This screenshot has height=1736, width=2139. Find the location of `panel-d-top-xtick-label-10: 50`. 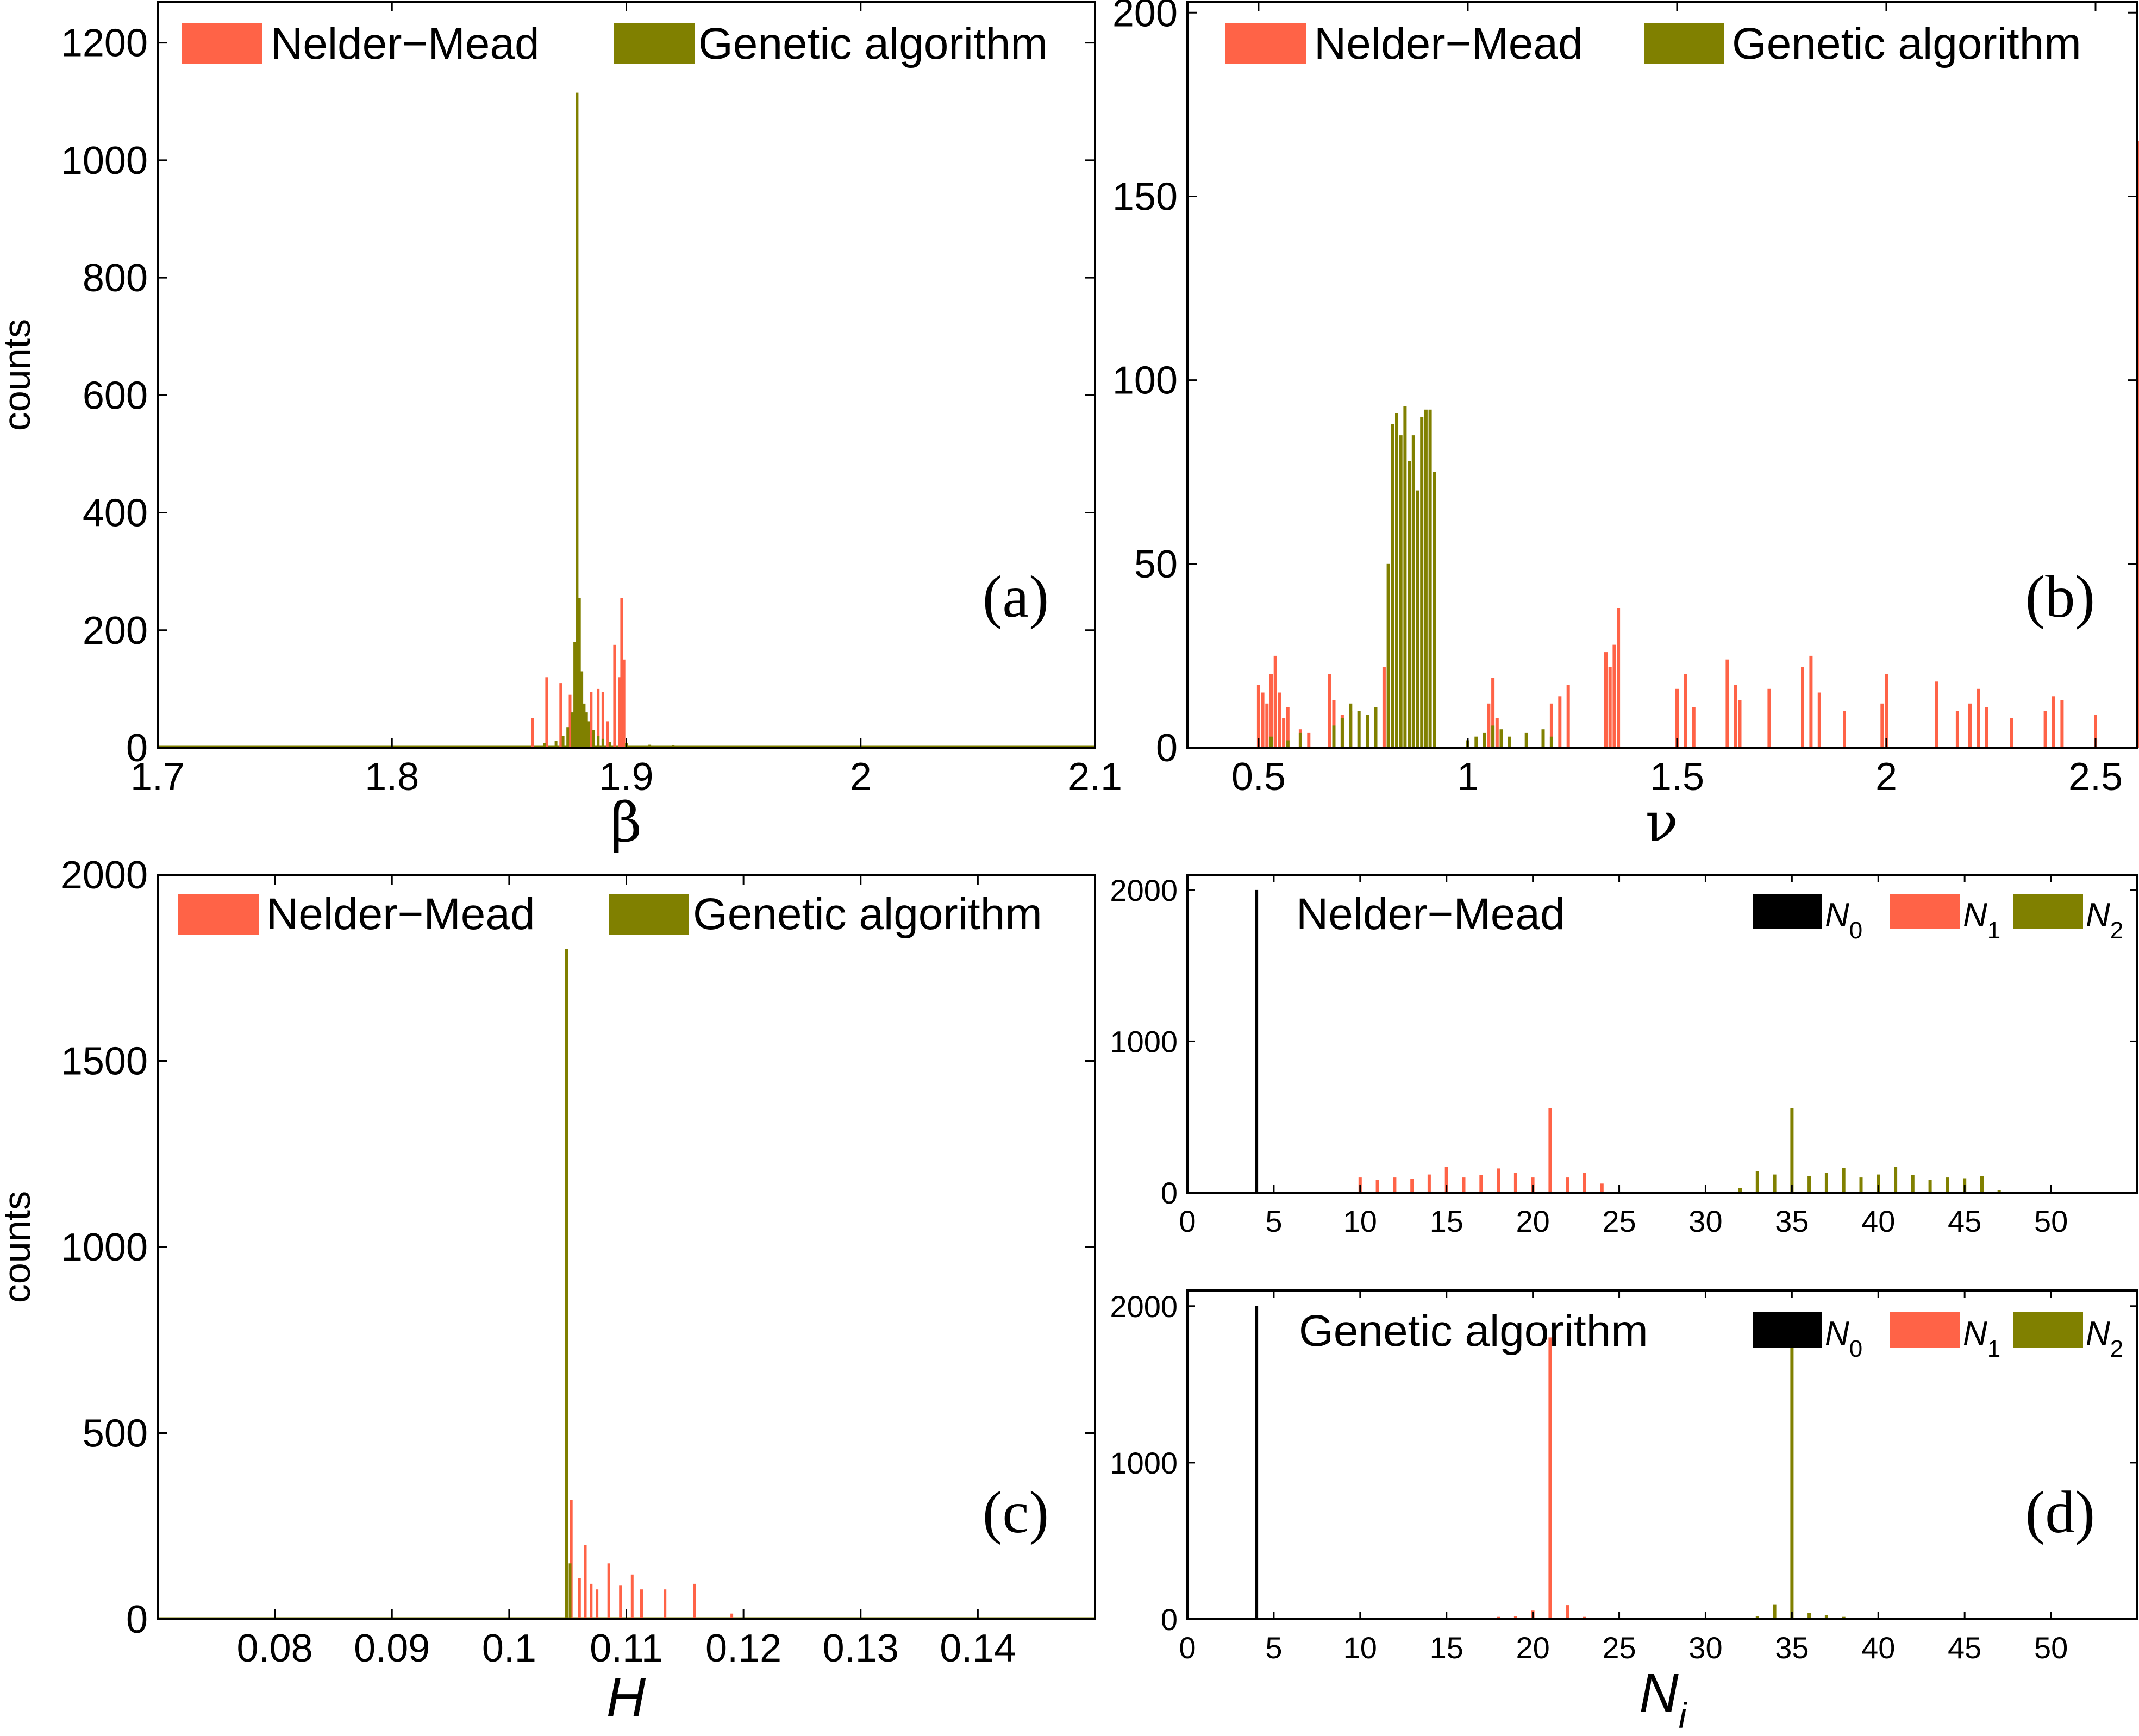

panel-d-top-xtick-label-10: 50 is located at coordinates (2051, 1221).